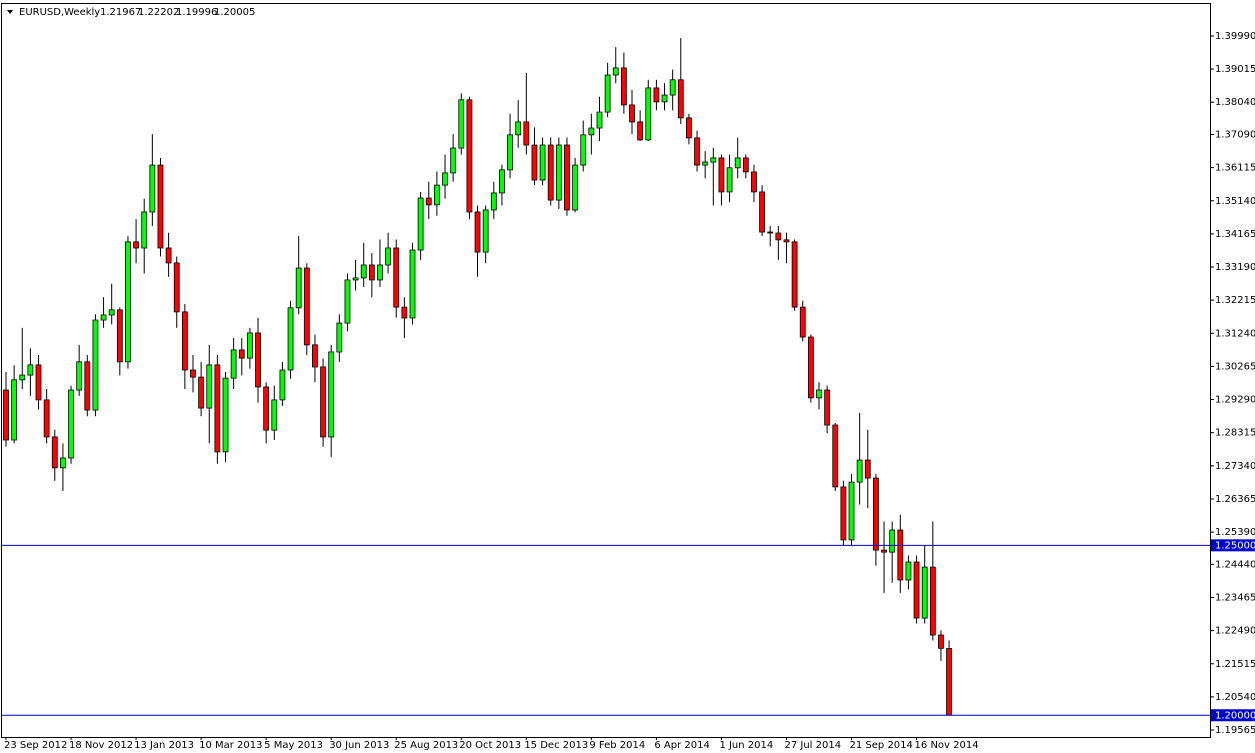  Describe the element at coordinates (359, 745) in the screenshot. I see `x-tick-label: 30 Jun 2013` at that location.